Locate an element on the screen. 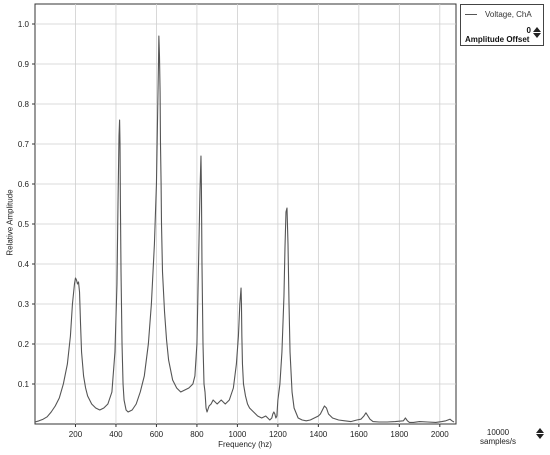  x-tick-label: 200 is located at coordinates (76, 434).